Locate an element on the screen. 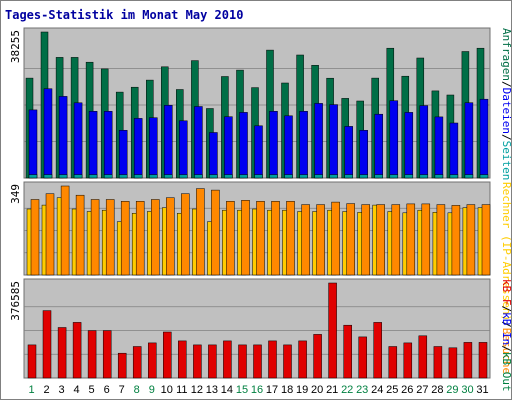 This screenshot has width=512, height=400. day-label-25: 25 is located at coordinates (392, 390).